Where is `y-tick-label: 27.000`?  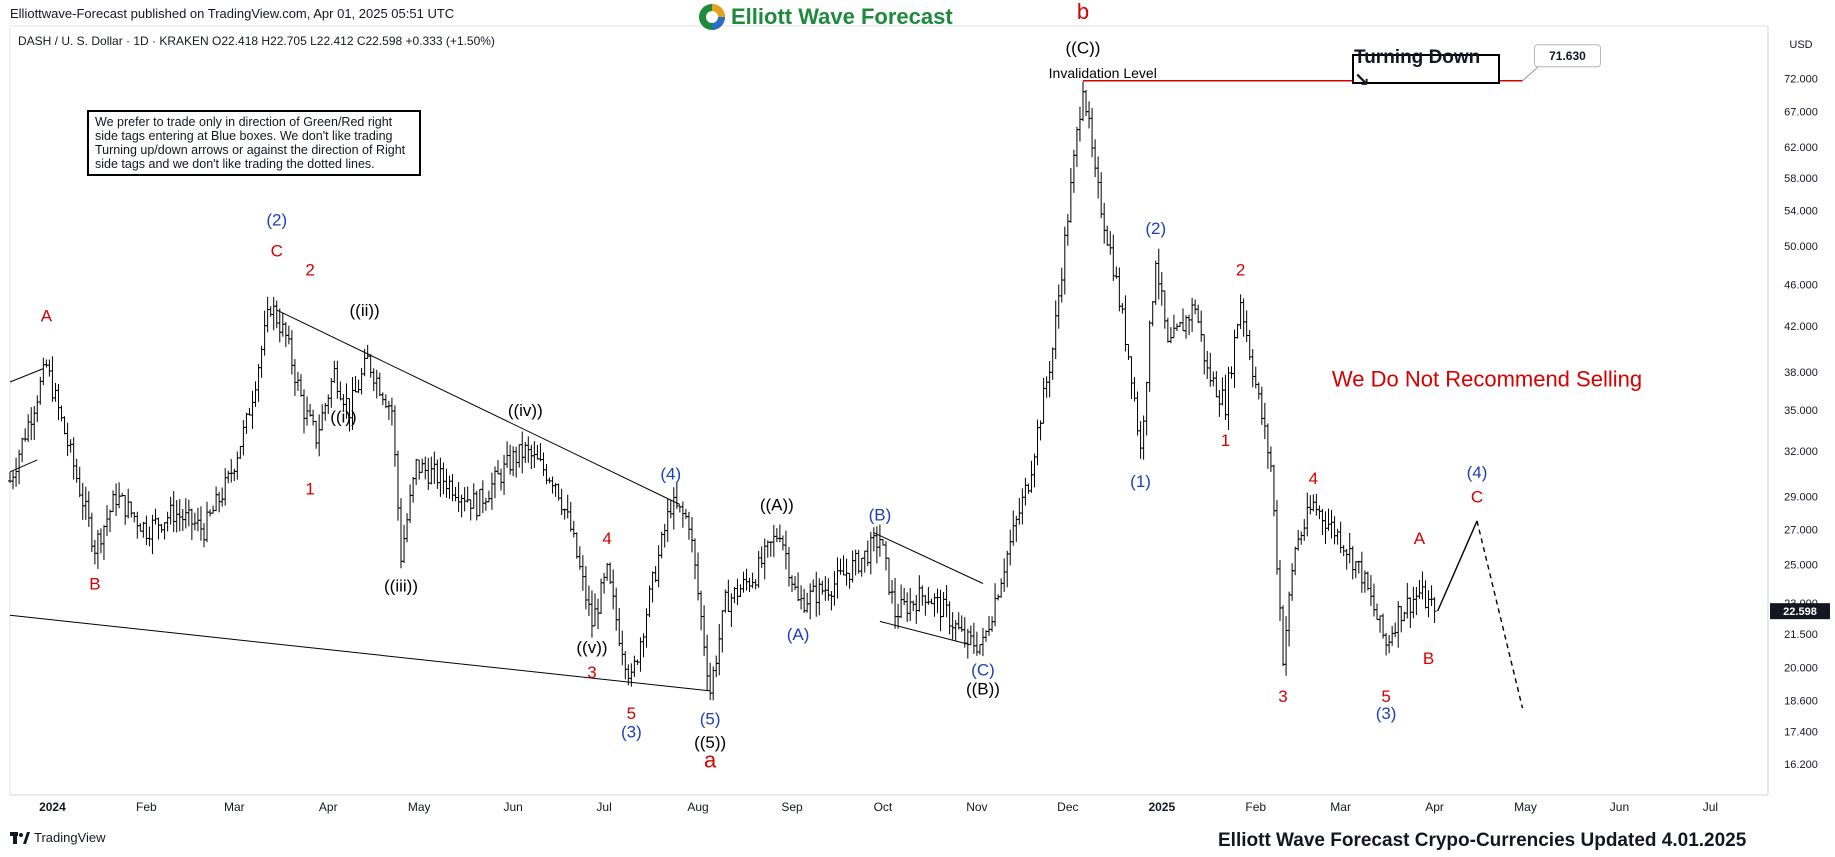 y-tick-label: 27.000 is located at coordinates (1801, 530).